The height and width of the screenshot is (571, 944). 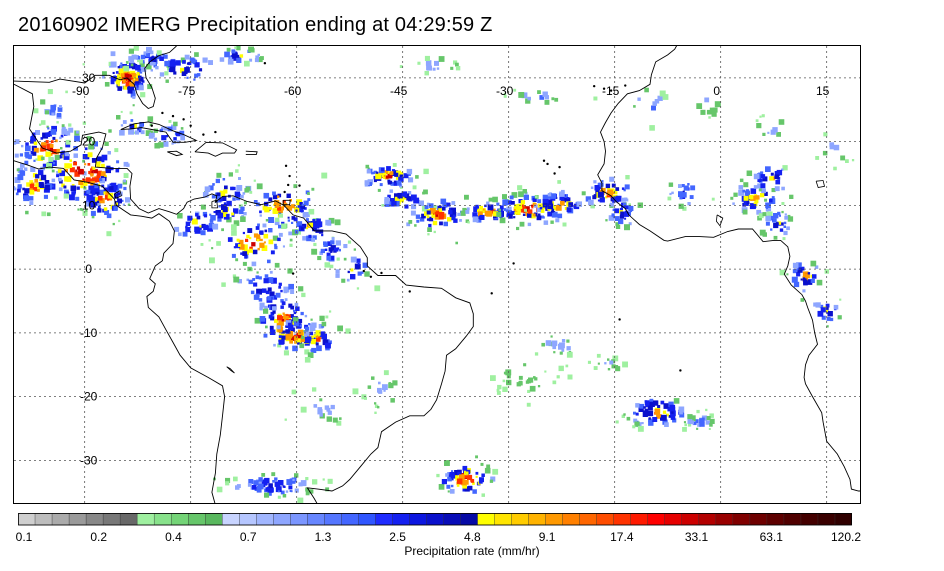 I want to click on latitude-label: 20, so click(x=89, y=142).